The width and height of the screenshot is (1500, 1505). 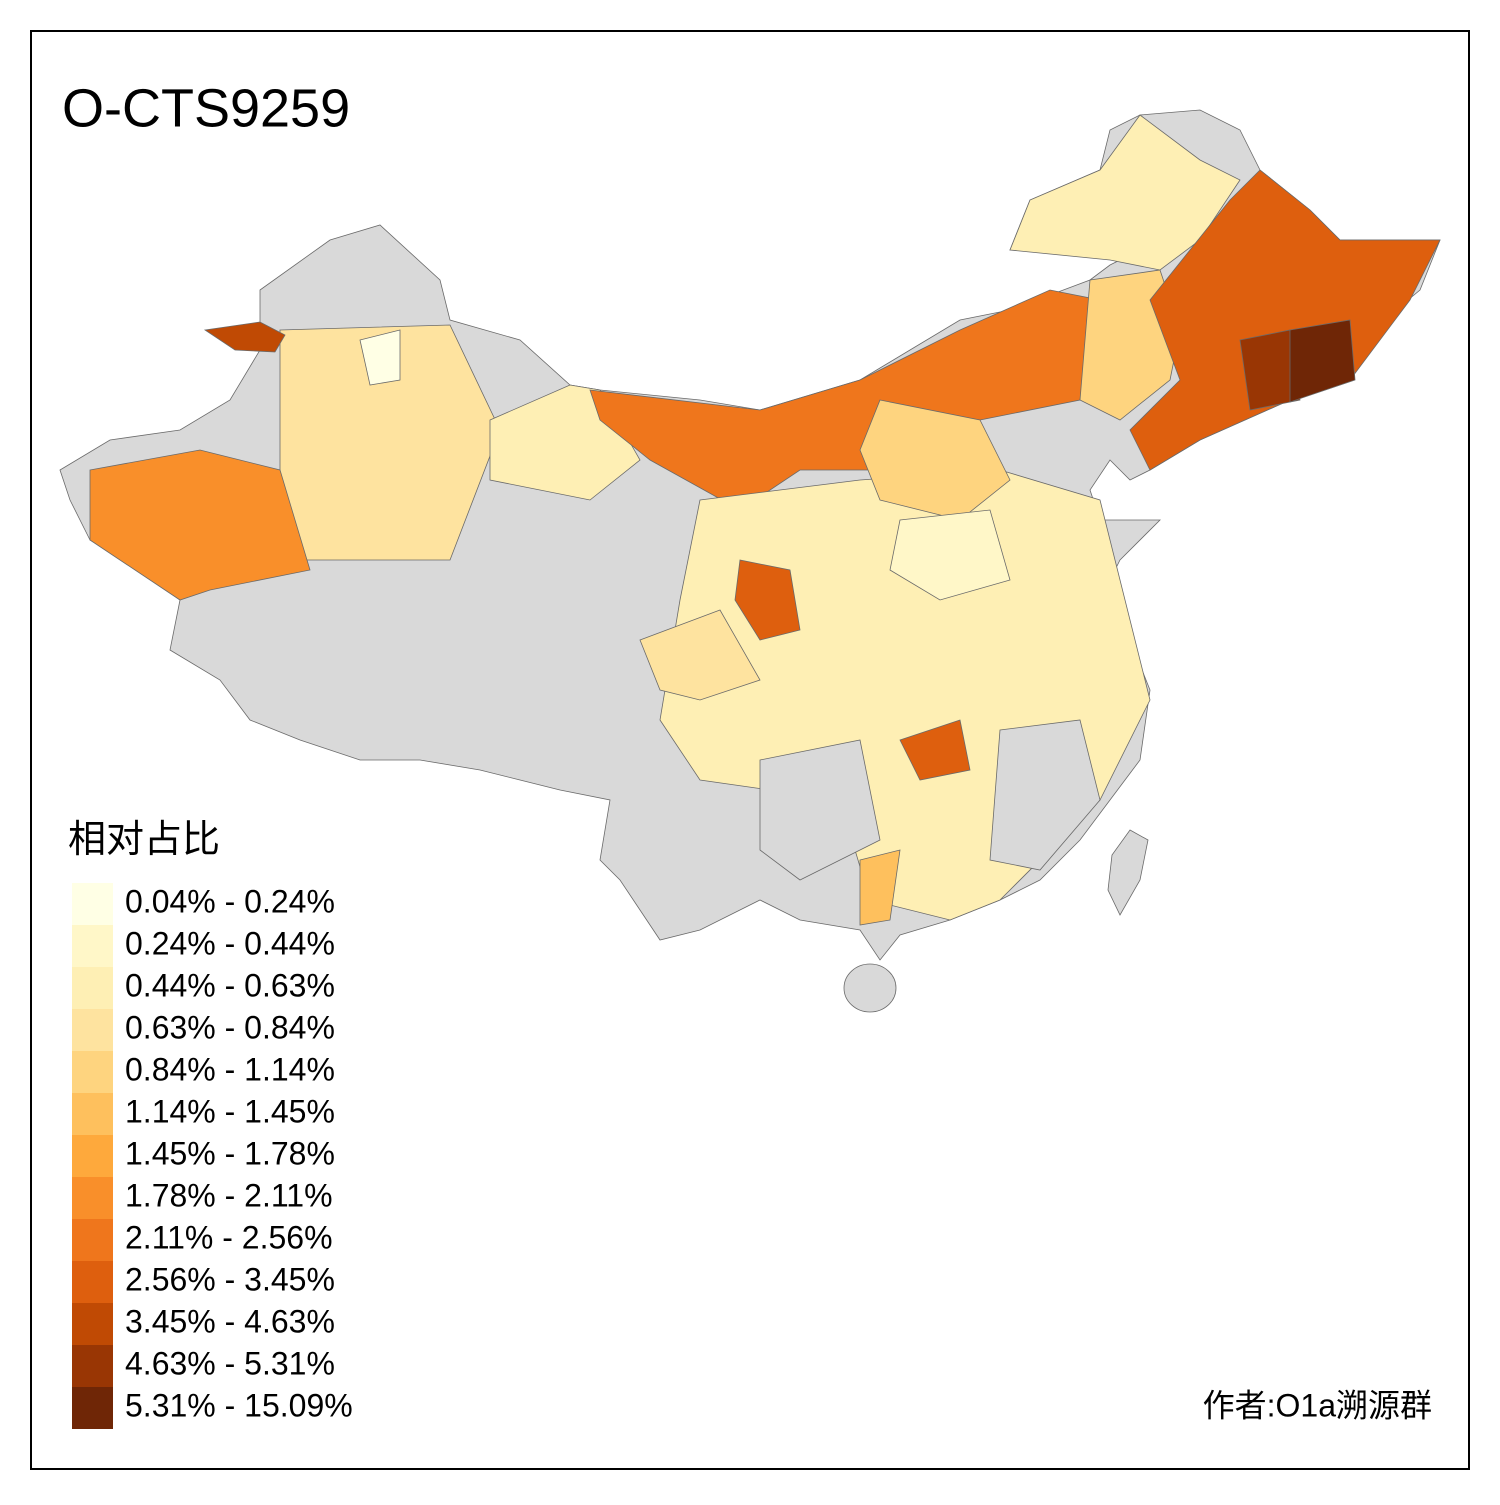 I want to click on legend-label: 4.63% - 5.31%, so click(x=230, y=1363).